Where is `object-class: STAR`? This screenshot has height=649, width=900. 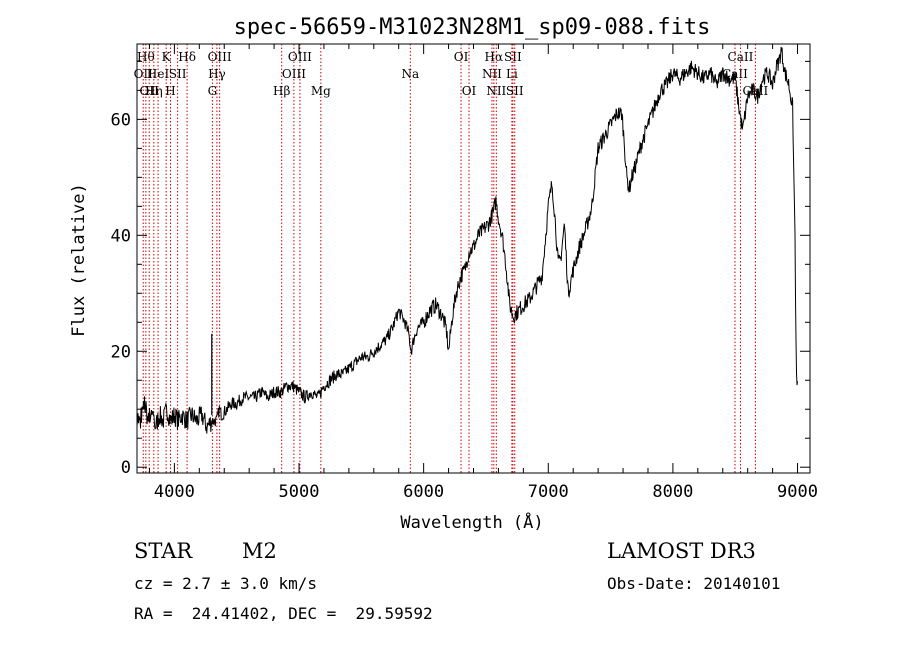
object-class: STAR is located at coordinates (163, 551).